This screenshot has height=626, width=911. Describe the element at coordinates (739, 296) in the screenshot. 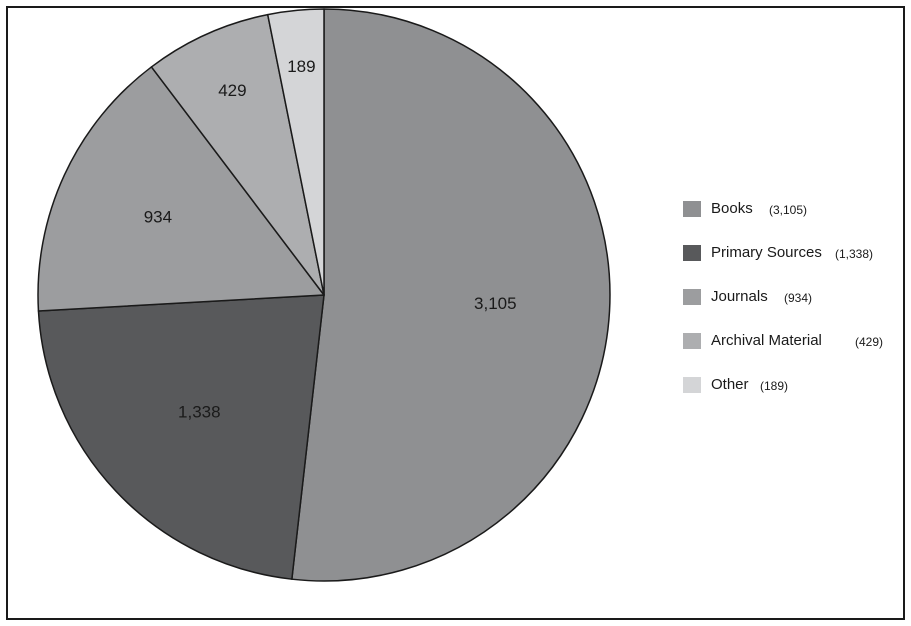

I see `legend-label-journals: Journals` at that location.